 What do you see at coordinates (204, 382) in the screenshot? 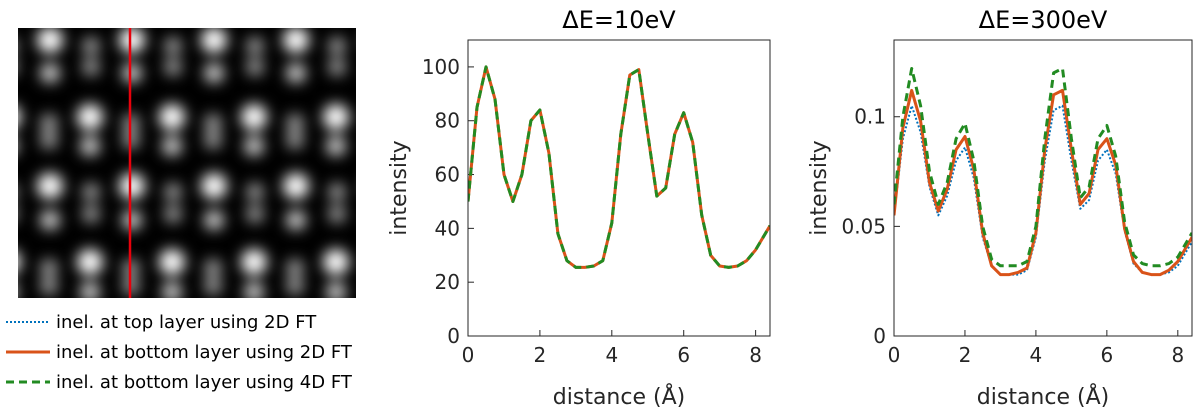
I see `legend-label: inel. at bottom layer using 4D FT` at bounding box center [204, 382].